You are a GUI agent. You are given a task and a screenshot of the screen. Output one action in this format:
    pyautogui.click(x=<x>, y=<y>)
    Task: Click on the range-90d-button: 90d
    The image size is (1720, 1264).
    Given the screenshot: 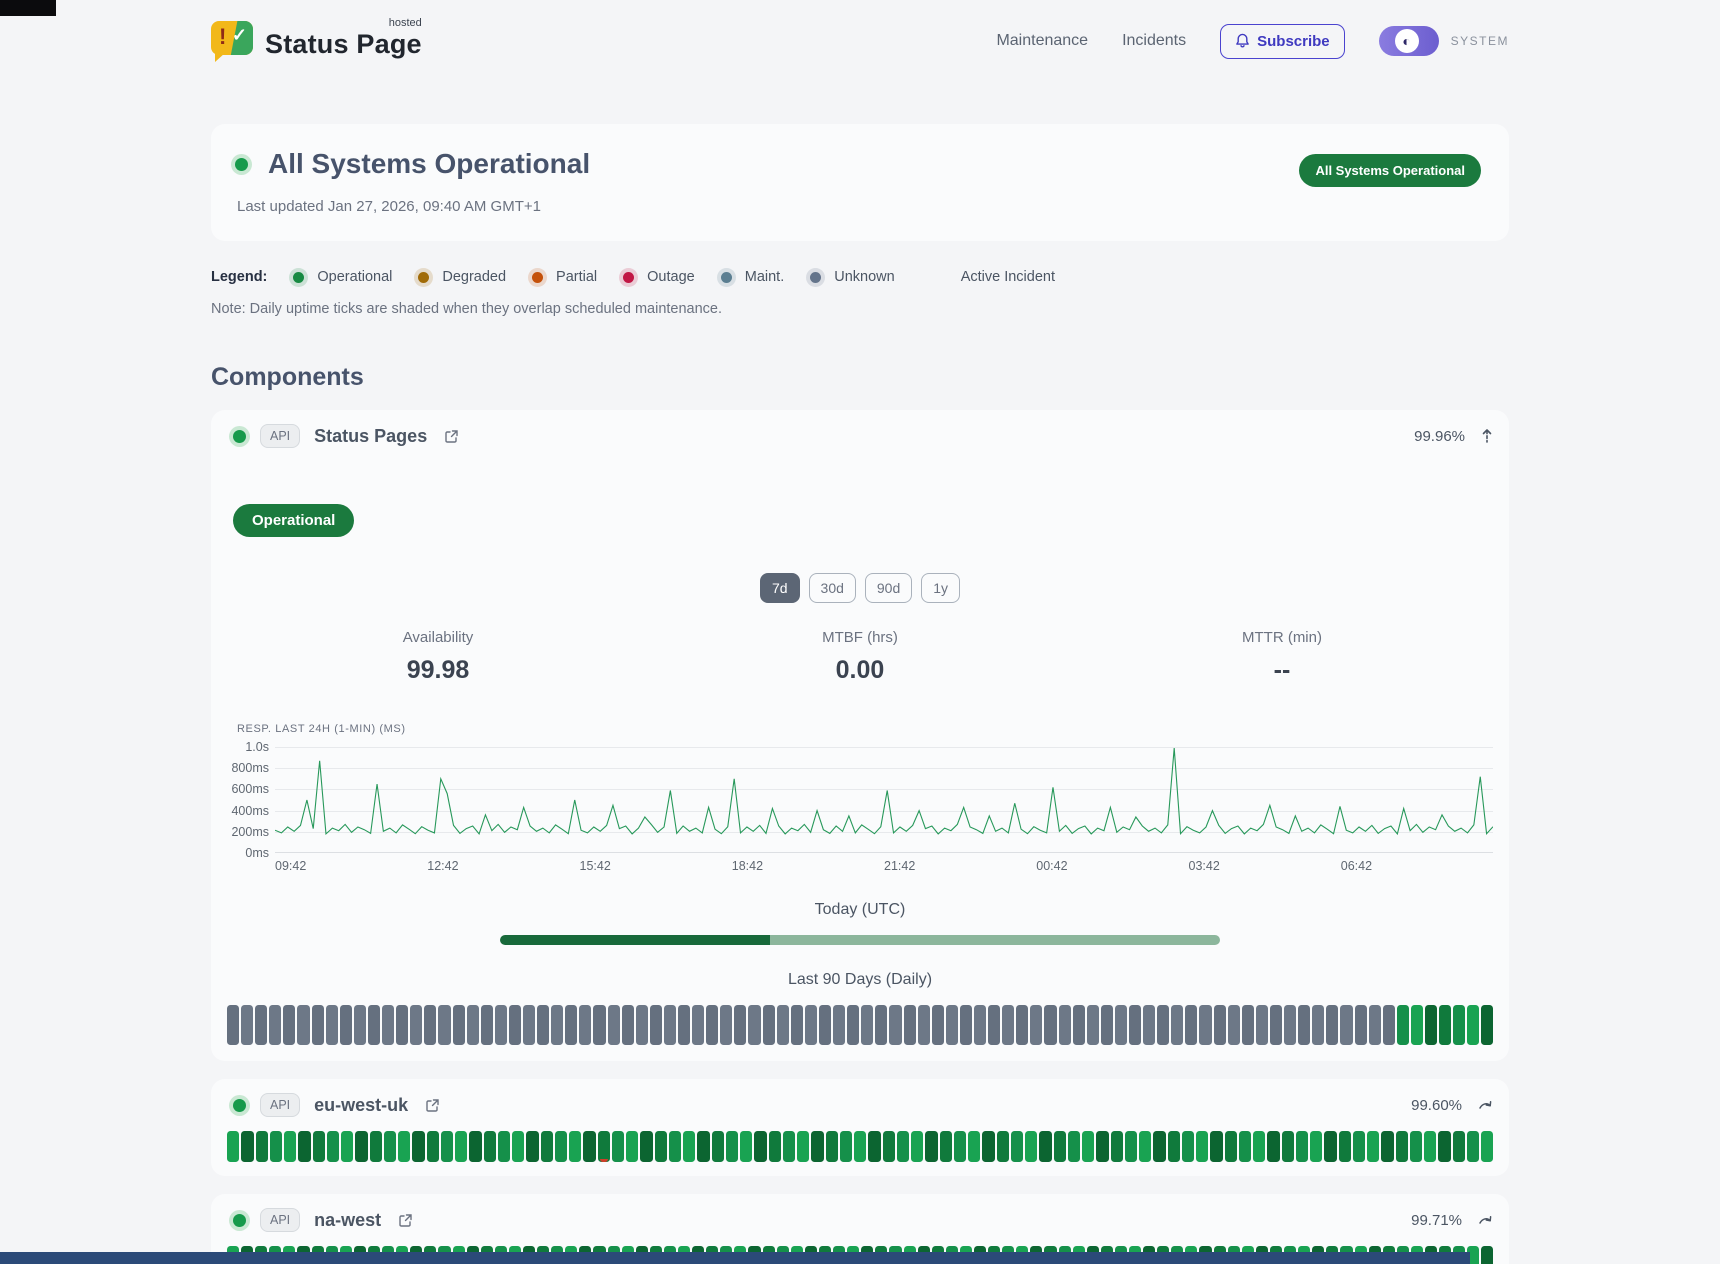 What is the action you would take?
    pyautogui.click(x=888, y=588)
    